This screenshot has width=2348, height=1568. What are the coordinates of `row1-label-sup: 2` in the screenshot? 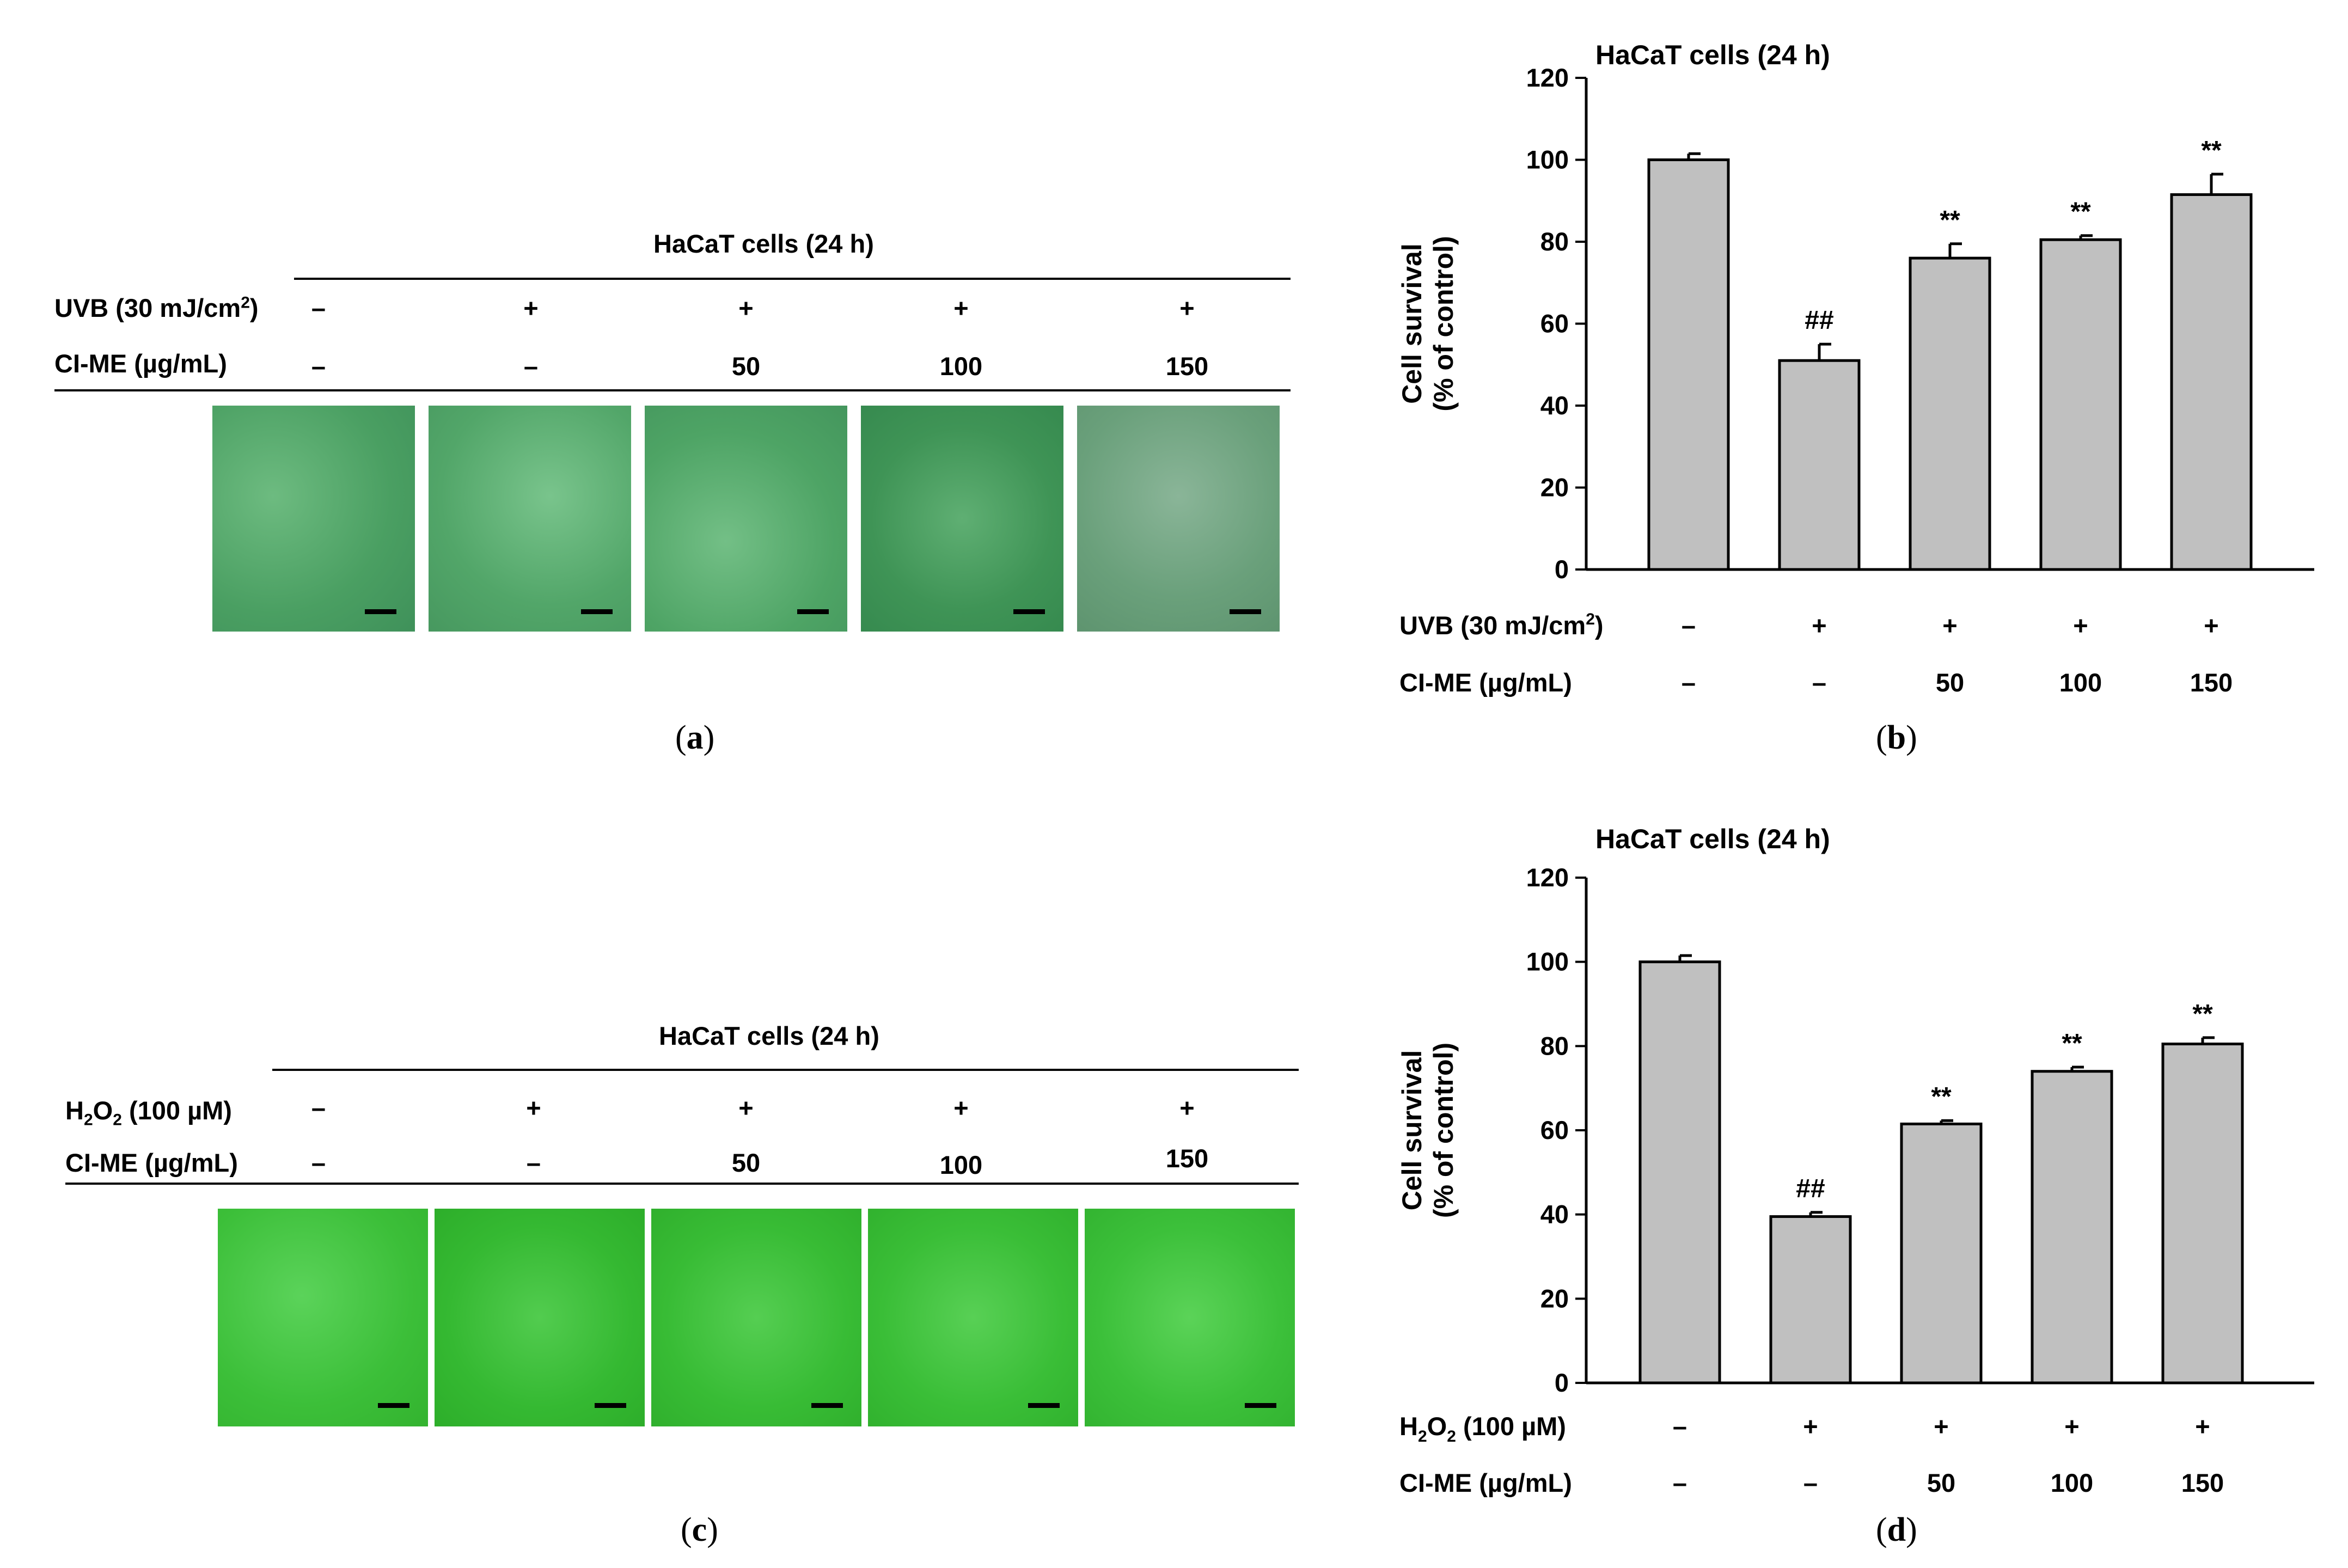 It's located at (1591, 619).